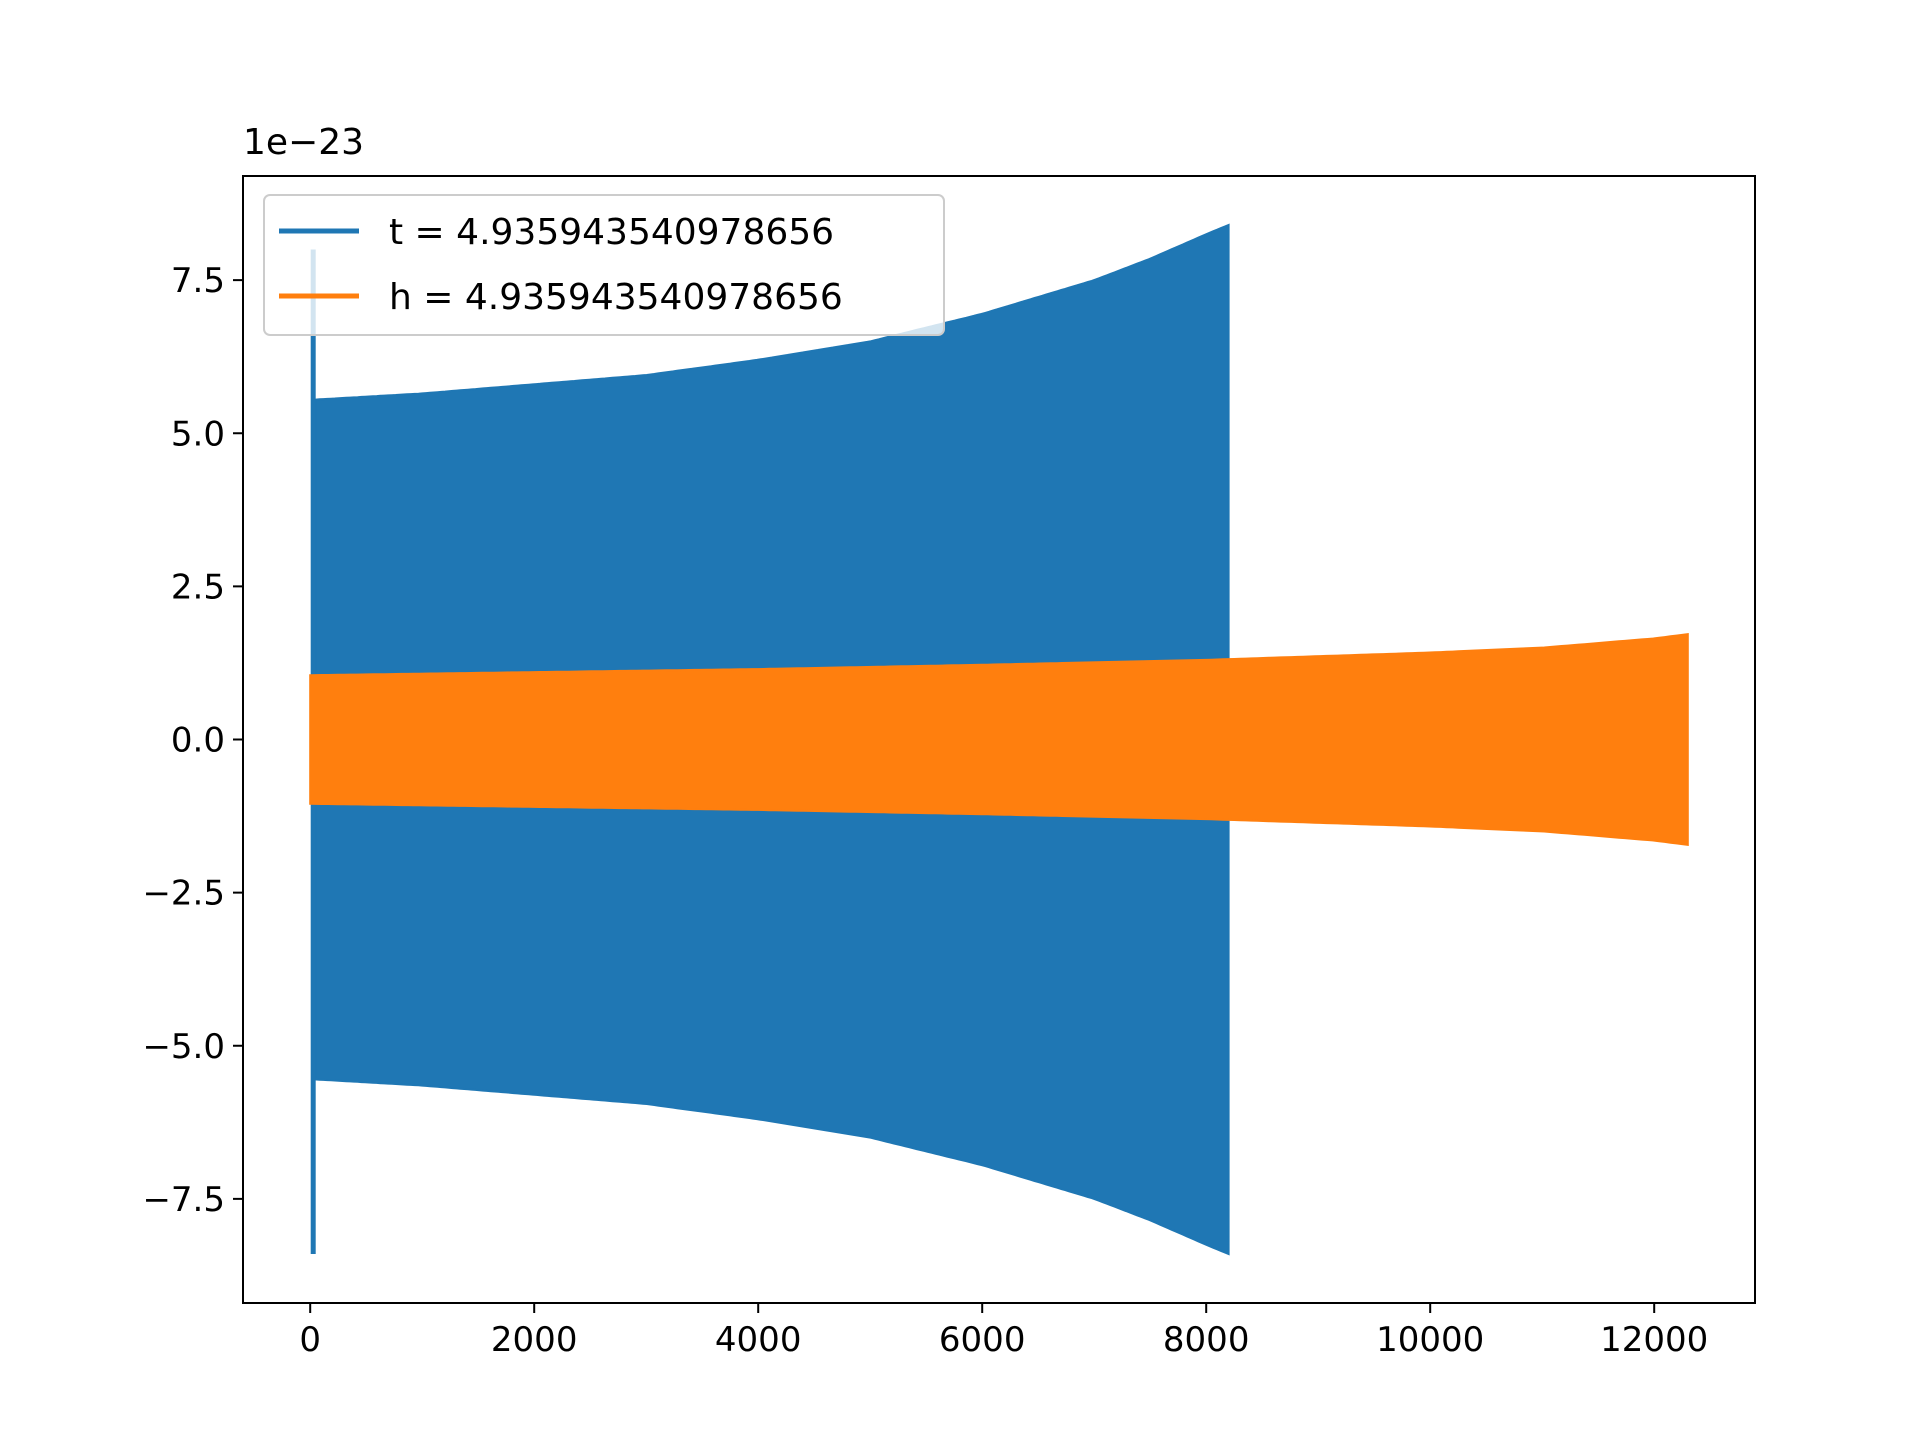 The width and height of the screenshot is (1920, 1440). I want to click on y-tick-label: 7.5, so click(198, 281).